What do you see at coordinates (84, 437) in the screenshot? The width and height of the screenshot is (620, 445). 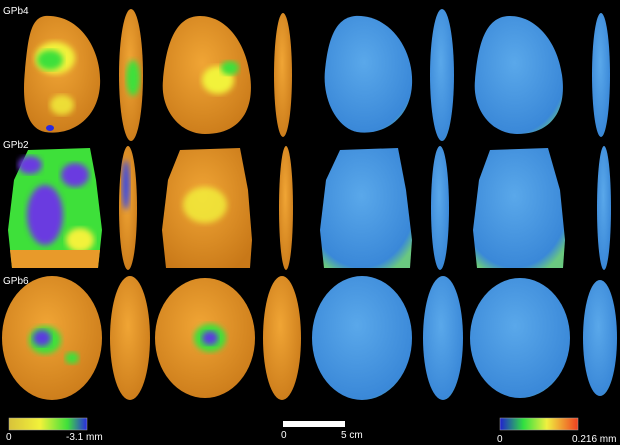 I see `left-colorbar-max: -3.1 mm` at bounding box center [84, 437].